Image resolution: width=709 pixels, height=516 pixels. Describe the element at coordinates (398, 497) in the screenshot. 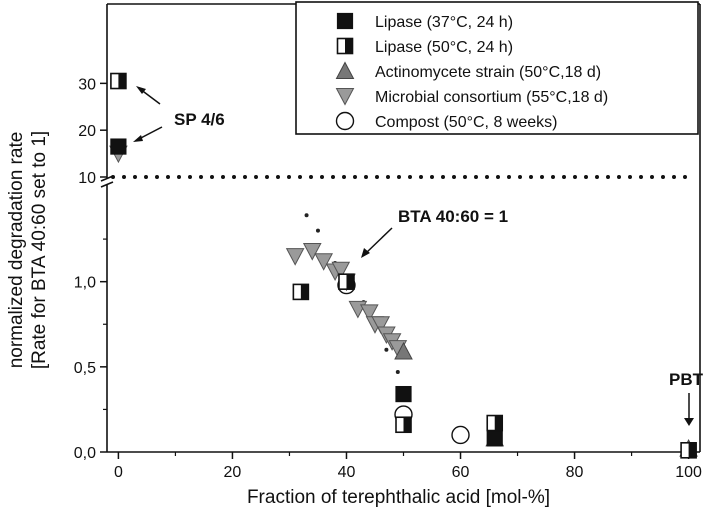

I see `x-axis-title: Fraction of terephthalic acid [mol-%]` at that location.